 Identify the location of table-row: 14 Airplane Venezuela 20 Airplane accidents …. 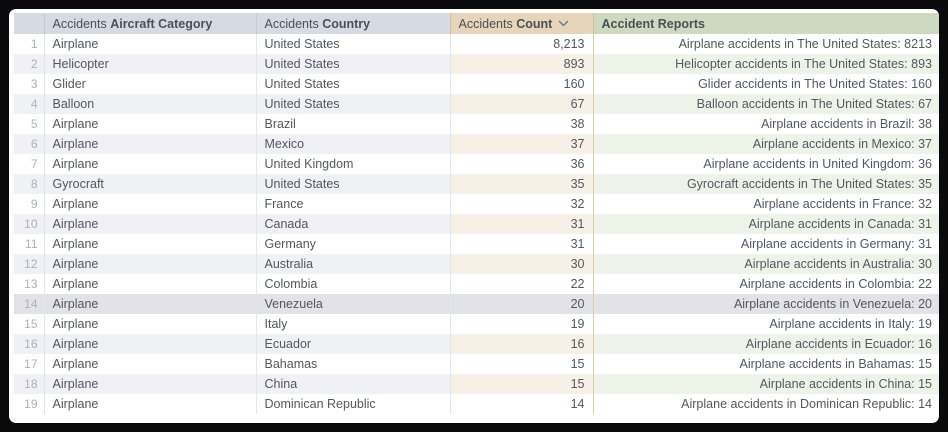
(476, 304).